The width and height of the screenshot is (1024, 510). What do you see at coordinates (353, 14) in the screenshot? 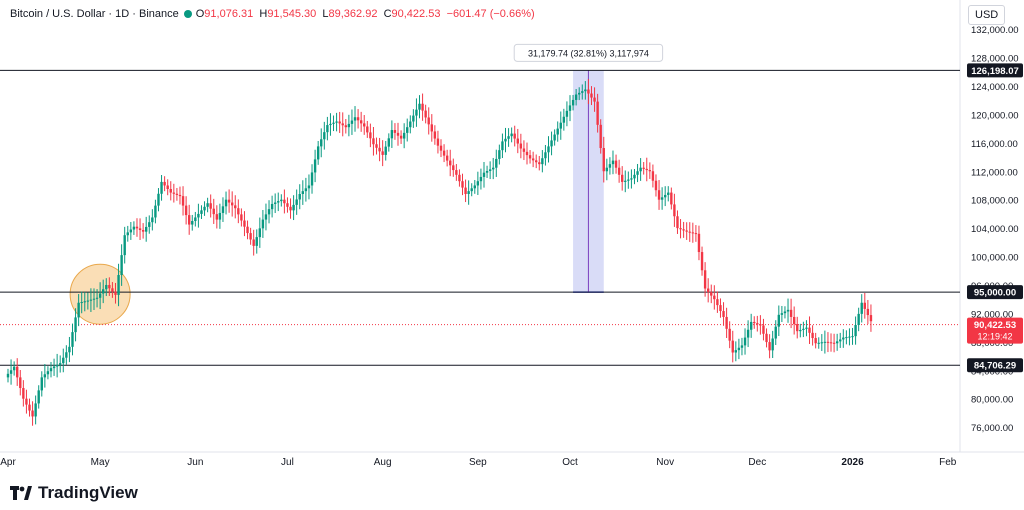
I see `low-value: 89,362.92` at bounding box center [353, 14].